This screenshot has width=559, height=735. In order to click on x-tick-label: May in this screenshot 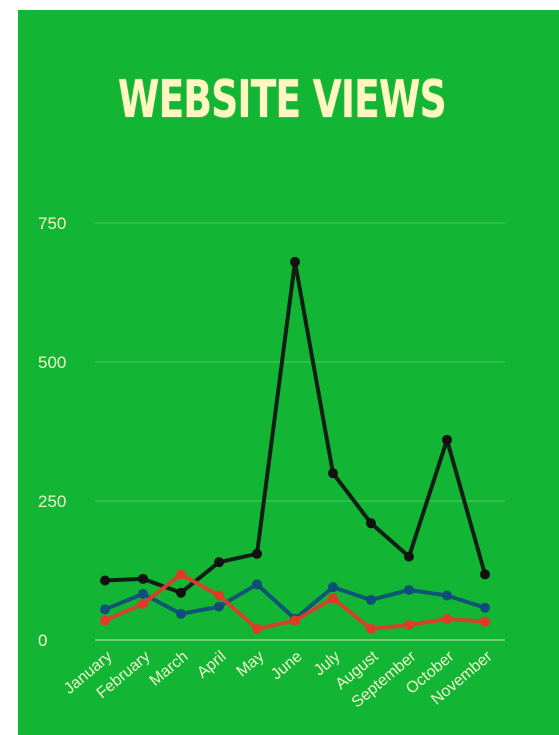, I will do `click(250, 664)`.